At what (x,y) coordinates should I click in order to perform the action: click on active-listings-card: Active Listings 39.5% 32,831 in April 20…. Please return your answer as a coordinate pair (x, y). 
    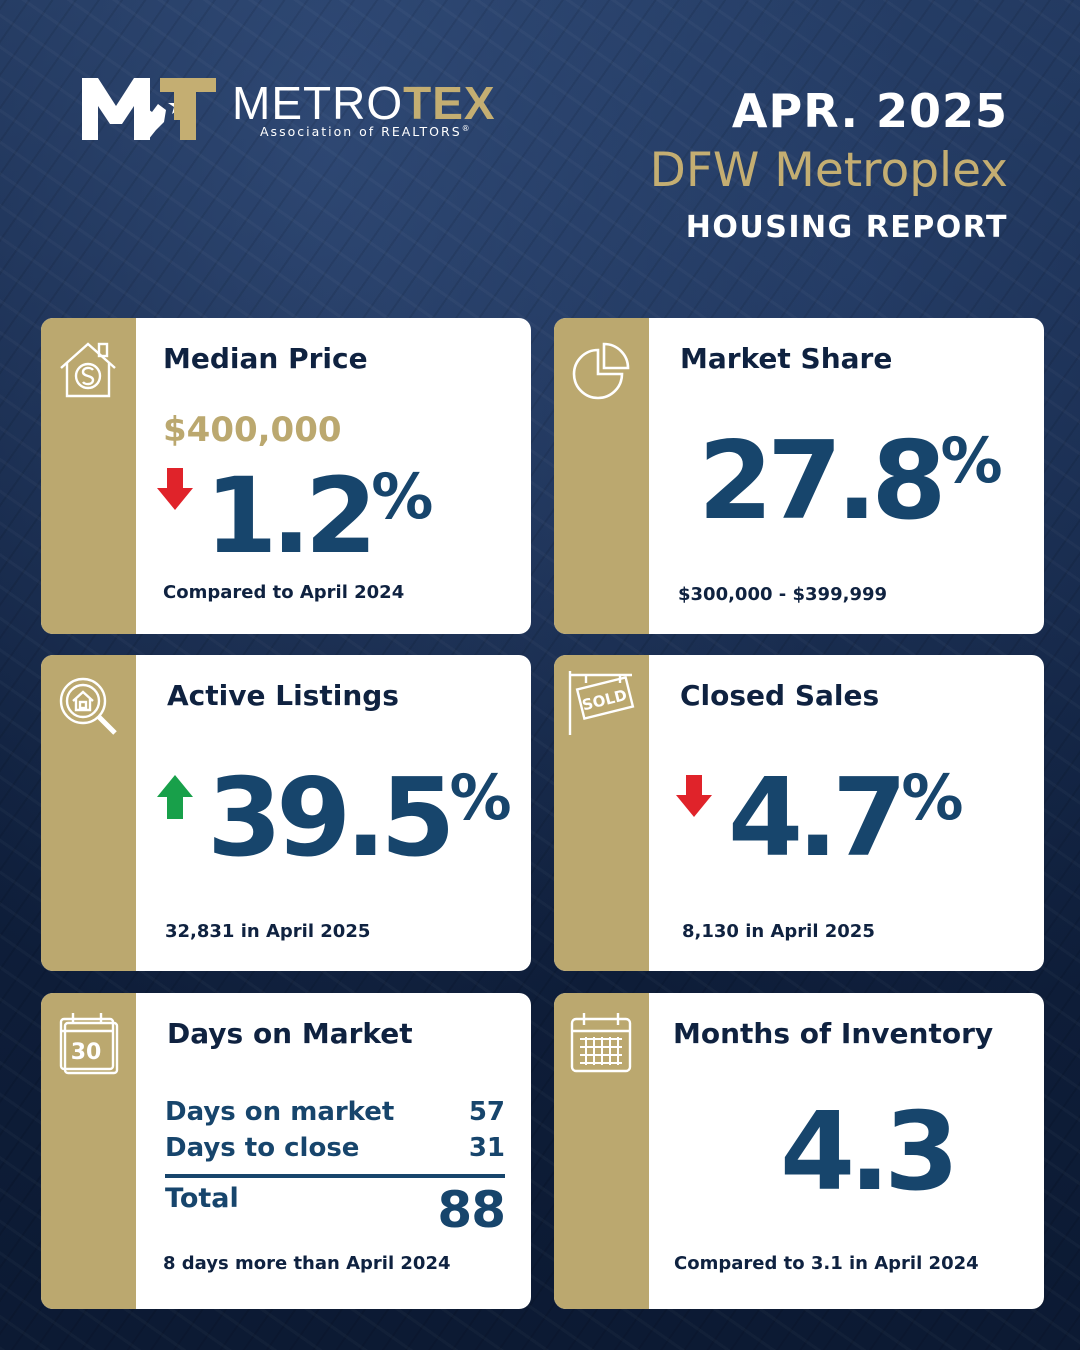
    Looking at the image, I should click on (286, 813).